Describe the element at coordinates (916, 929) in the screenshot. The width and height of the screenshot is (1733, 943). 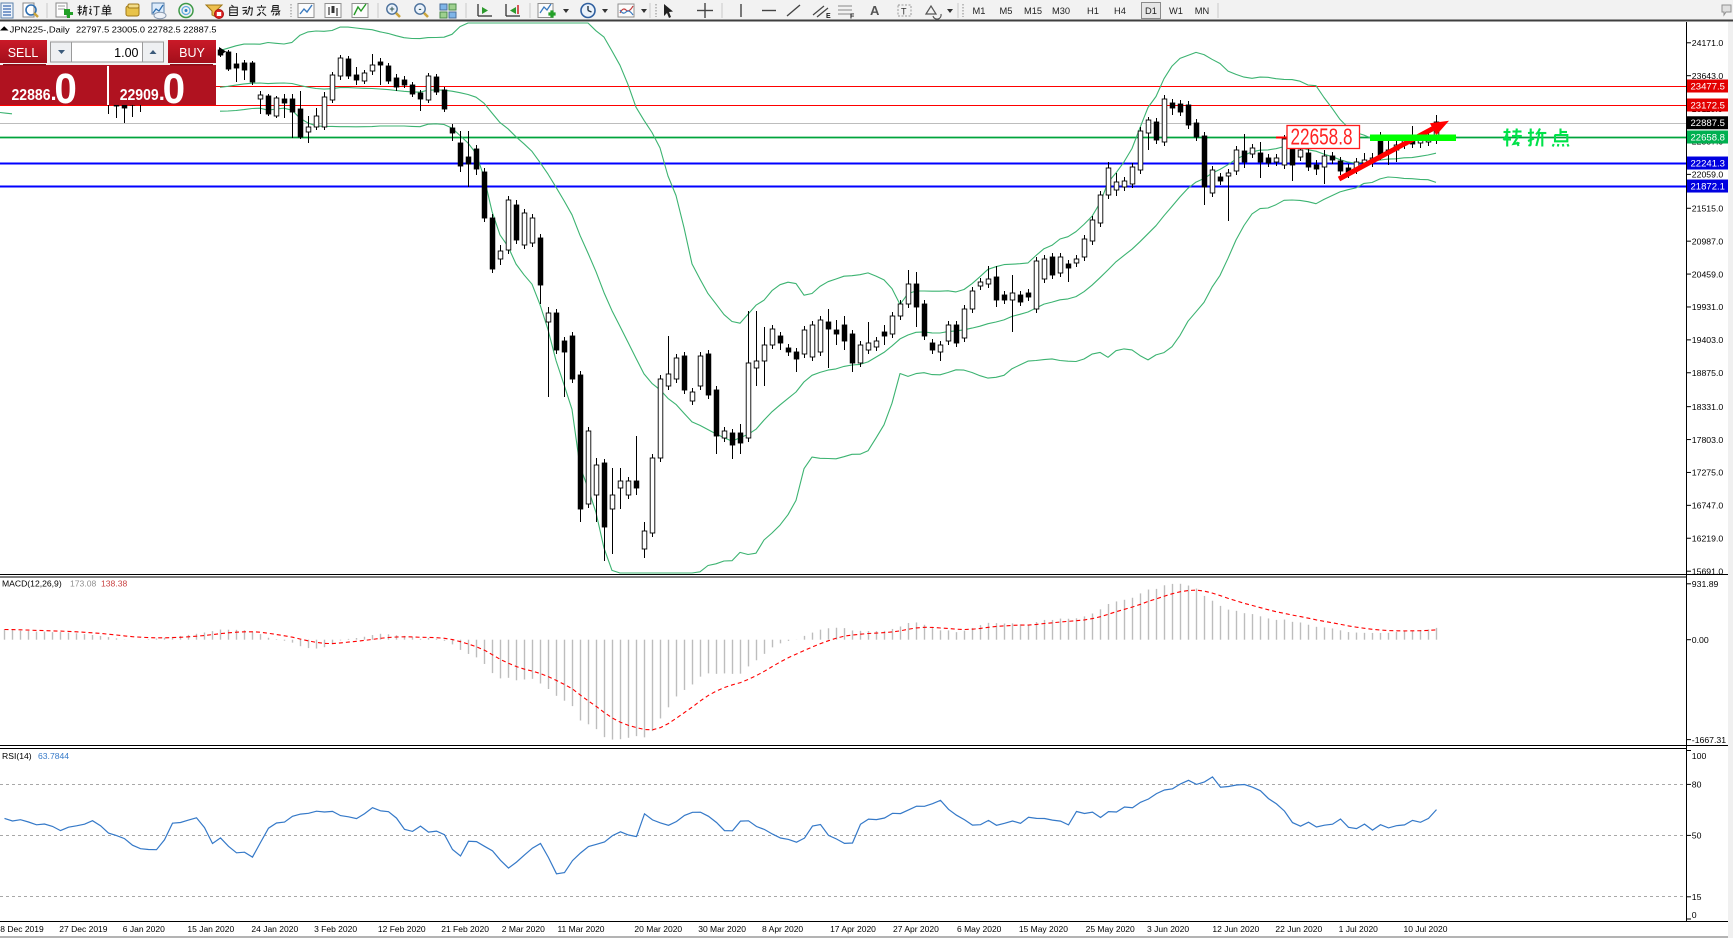
I see `svg-text: 27 Apr 2020` at that location.